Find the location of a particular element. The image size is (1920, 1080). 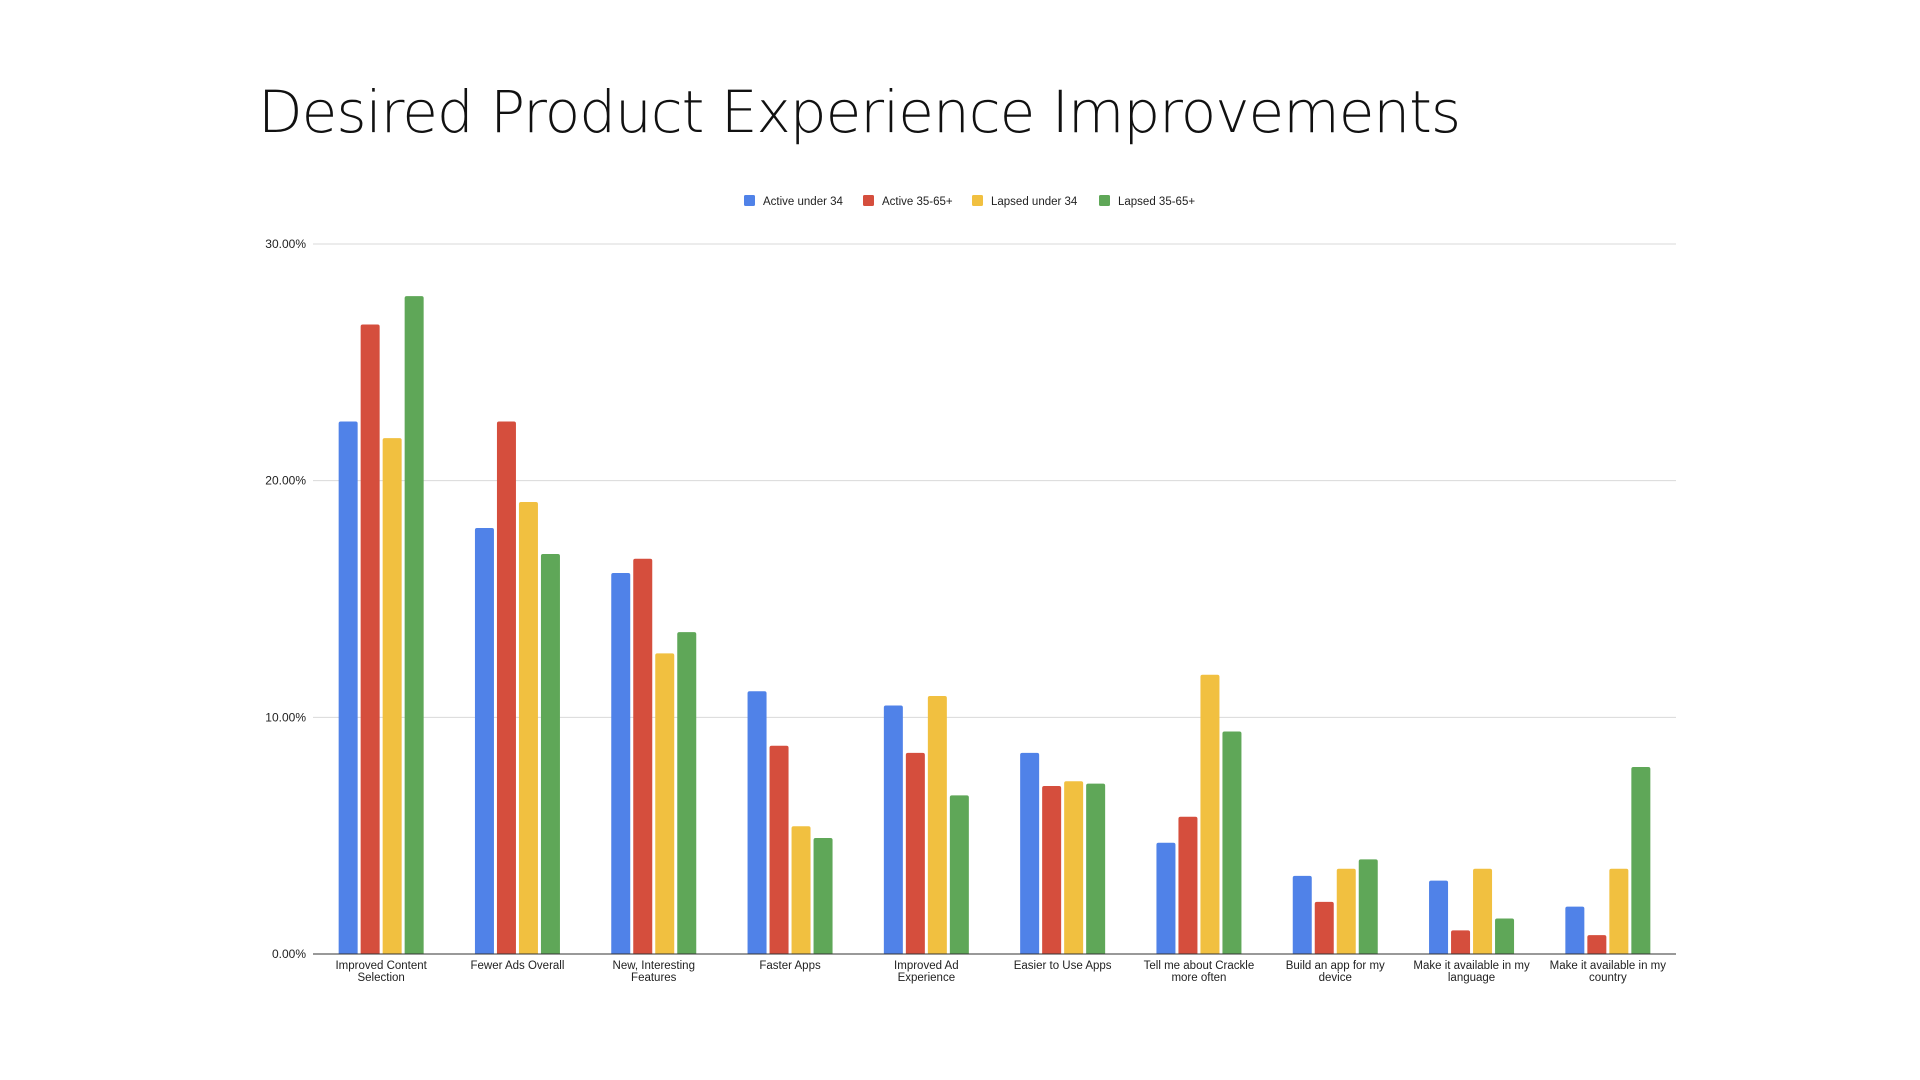

x-tick-label: Tell me about Crackle more often is located at coordinates (1199, 972).